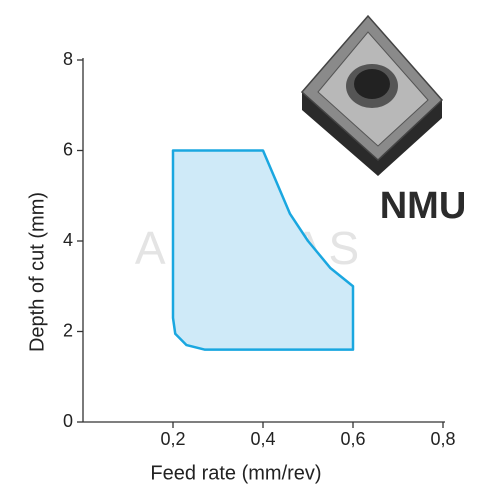 Image resolution: width=500 pixels, height=500 pixels. I want to click on area-region, so click(263, 250).